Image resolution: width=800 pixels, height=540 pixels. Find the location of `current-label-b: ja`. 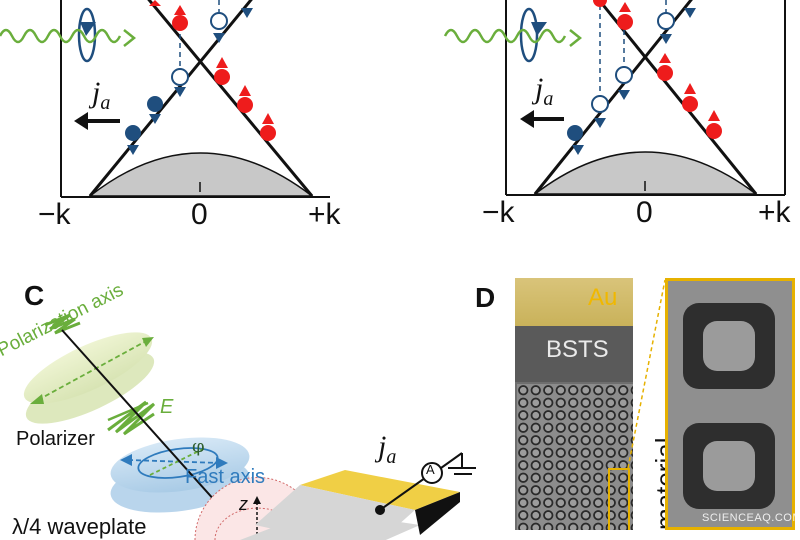

current-label-b: ja is located at coordinates (544, 91).